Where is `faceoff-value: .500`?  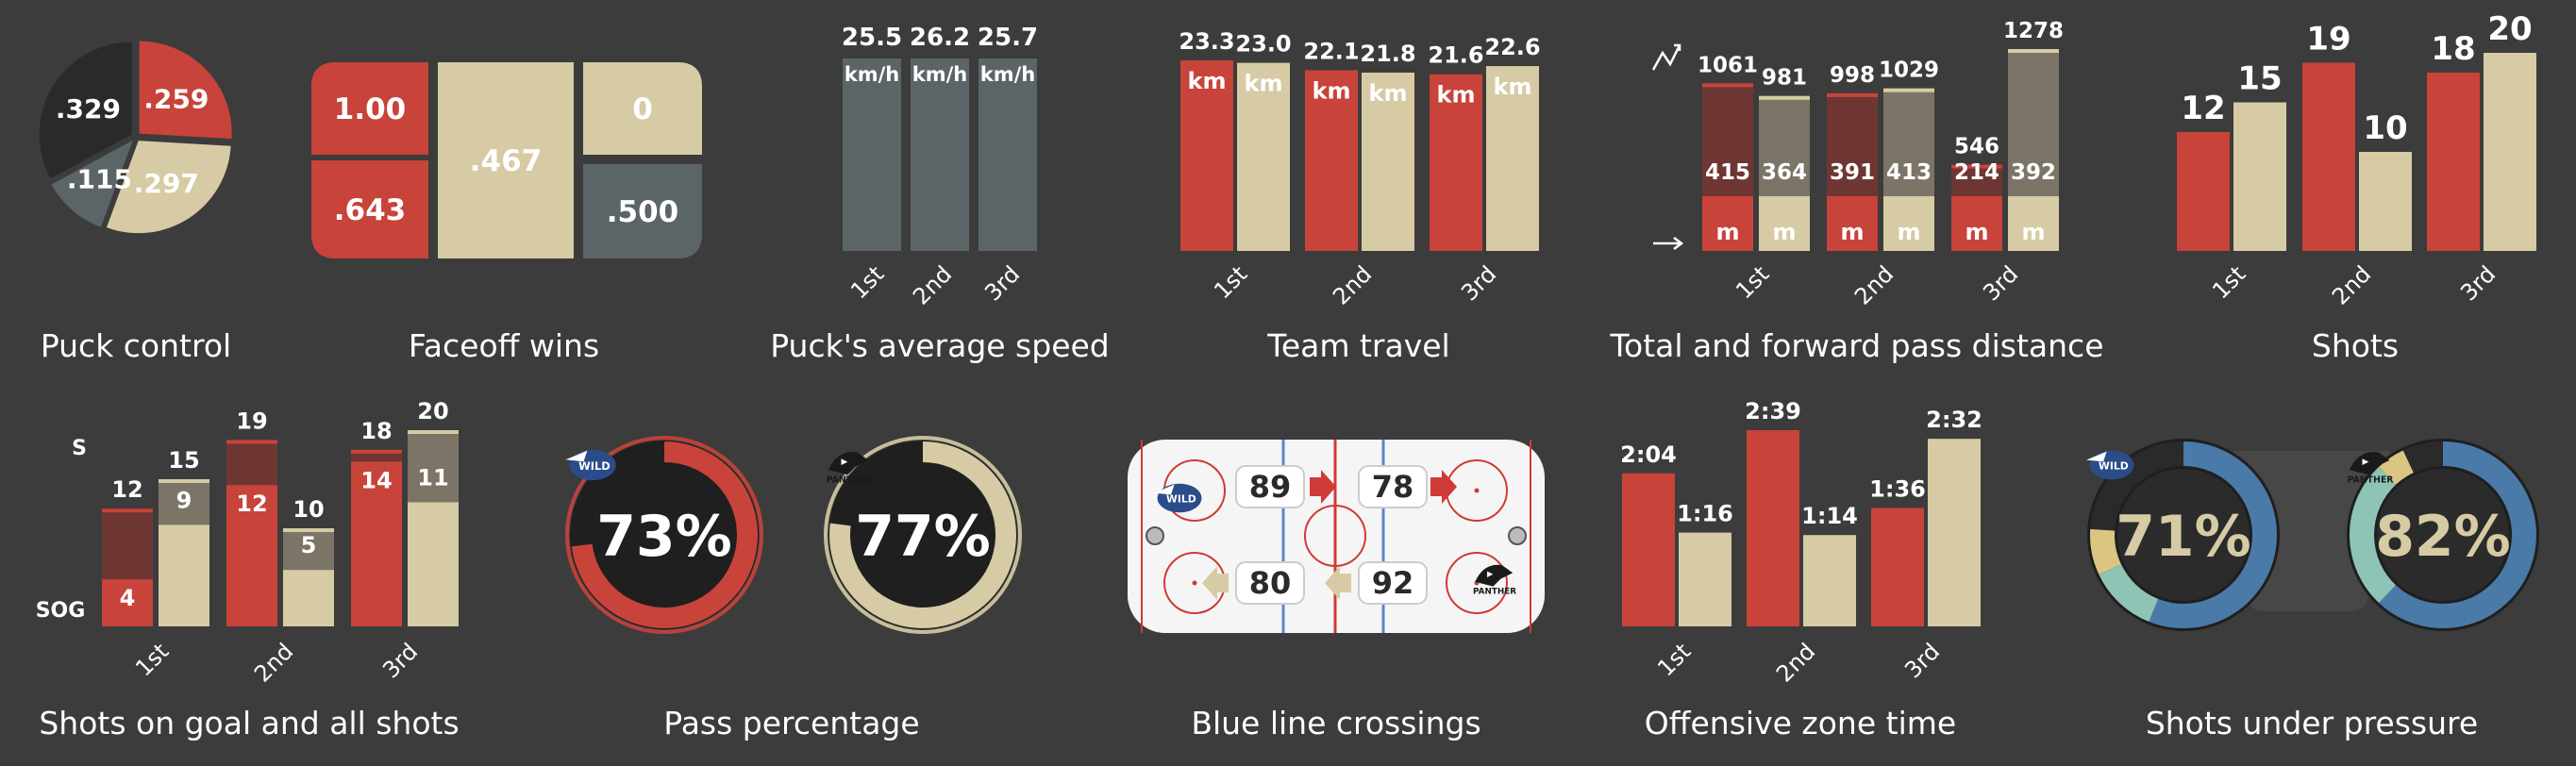 faceoff-value: .500 is located at coordinates (643, 212).